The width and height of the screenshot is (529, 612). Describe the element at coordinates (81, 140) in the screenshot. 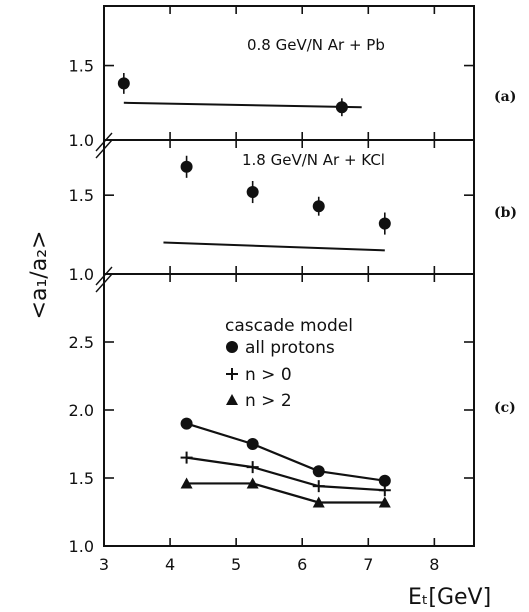

I see `panel-a-ytick-label-0: 1.0` at that location.